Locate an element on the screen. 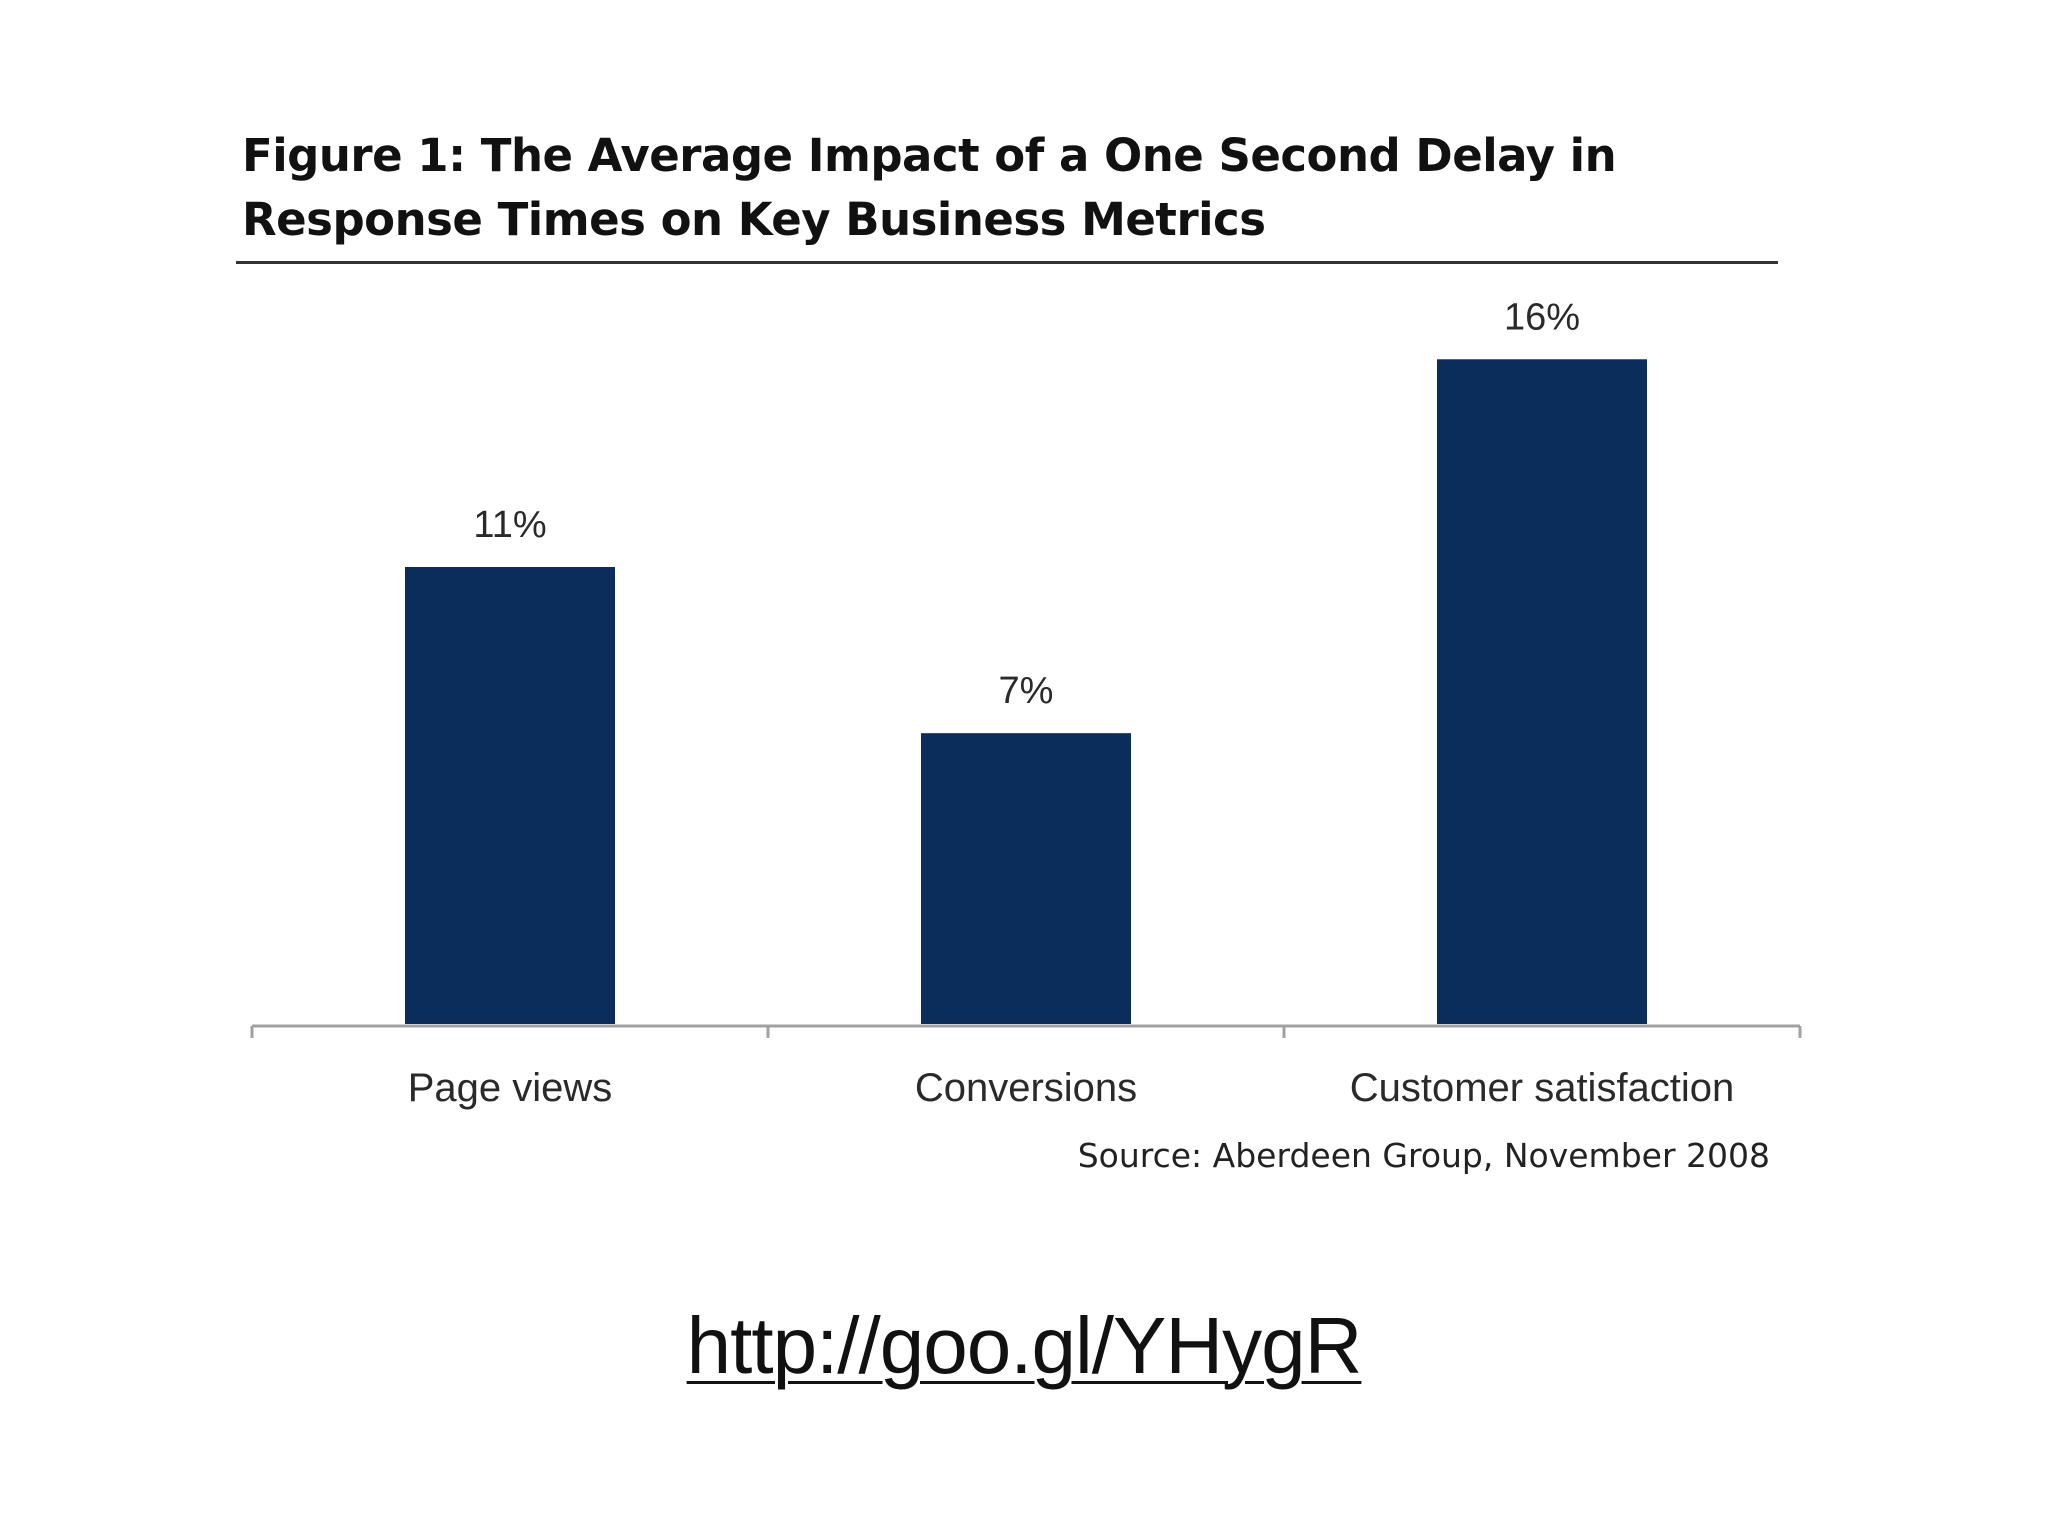  bar-conversions is located at coordinates (1026, 878).